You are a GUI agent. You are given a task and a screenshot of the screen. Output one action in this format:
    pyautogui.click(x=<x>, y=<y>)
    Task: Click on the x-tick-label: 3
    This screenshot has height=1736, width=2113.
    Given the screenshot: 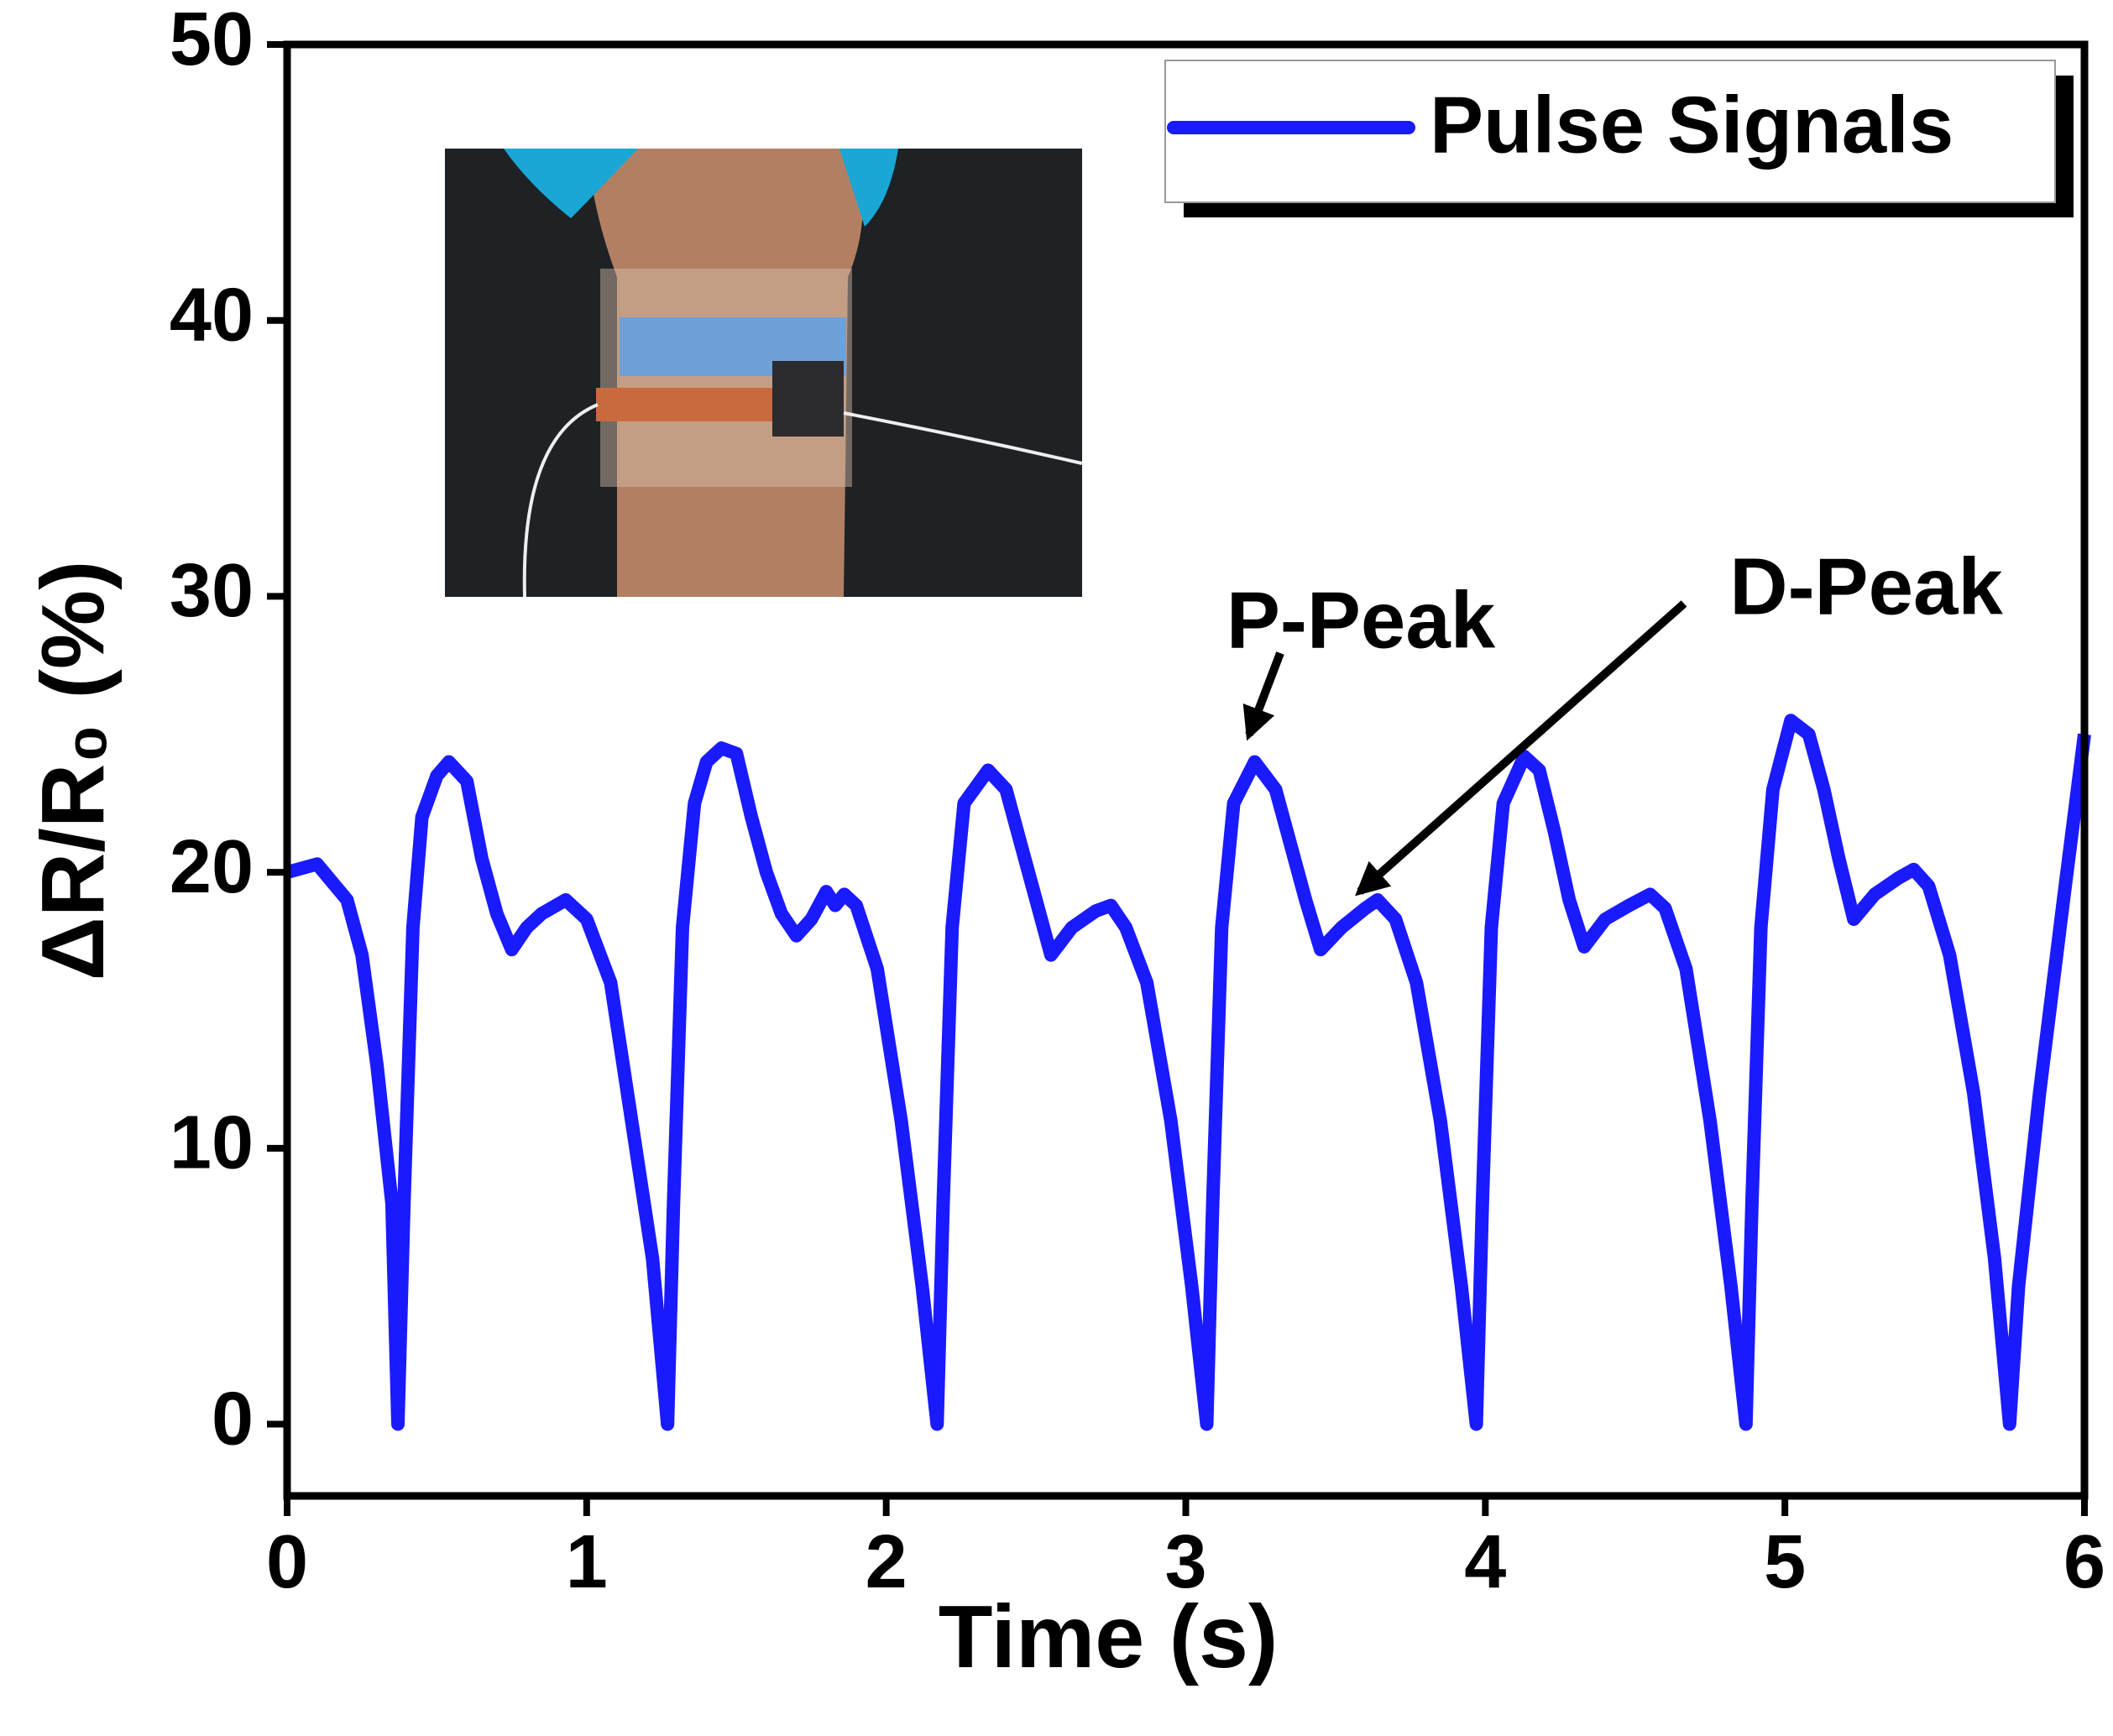 What is the action you would take?
    pyautogui.click(x=1185, y=1562)
    